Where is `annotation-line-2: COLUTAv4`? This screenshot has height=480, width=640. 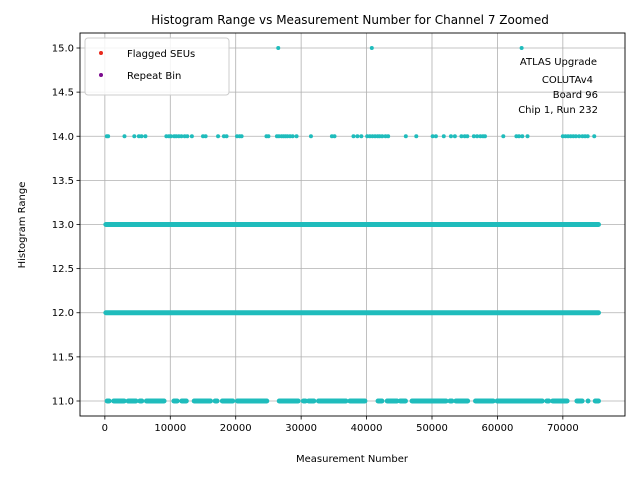 annotation-line-2: COLUTAv4 is located at coordinates (567, 80).